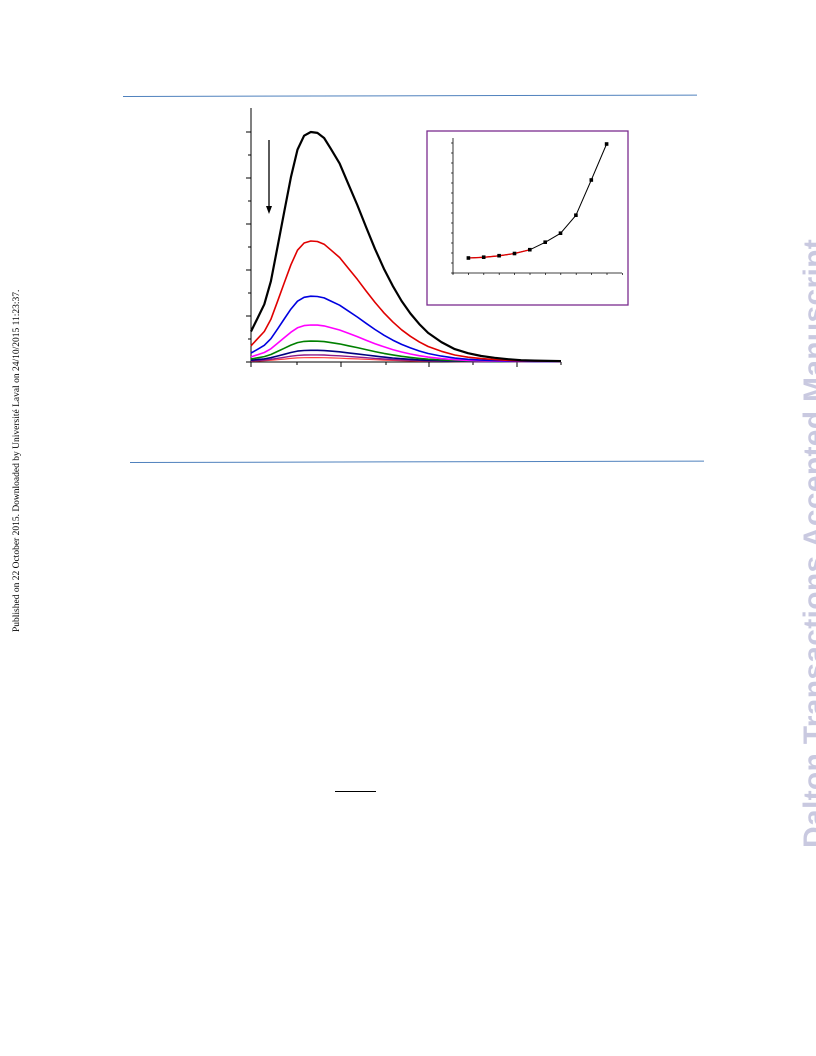 The image size is (816, 1056). I want to click on inset-y-ticks, so click(452, 208).